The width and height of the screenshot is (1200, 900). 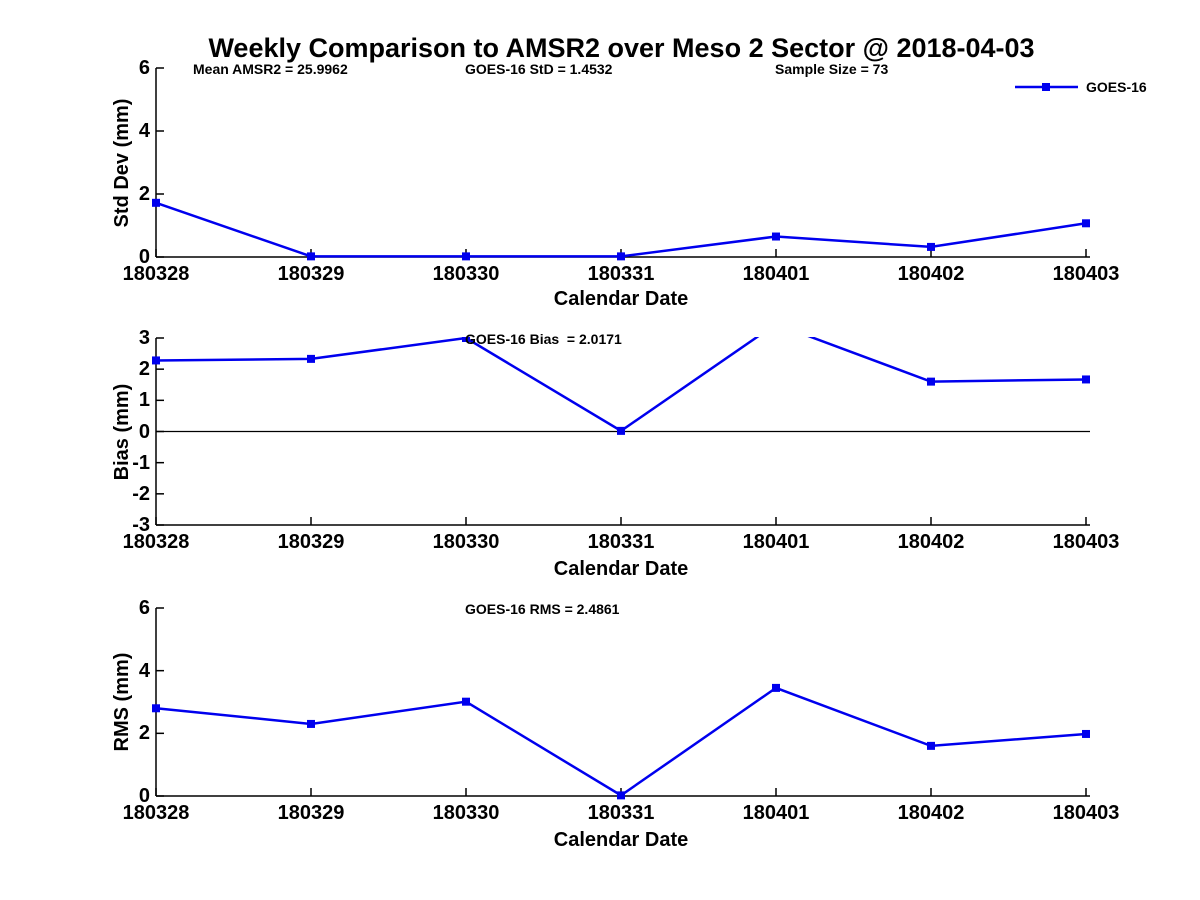 I want to click on x-tick-label-rms: 180331, so click(x=621, y=813).